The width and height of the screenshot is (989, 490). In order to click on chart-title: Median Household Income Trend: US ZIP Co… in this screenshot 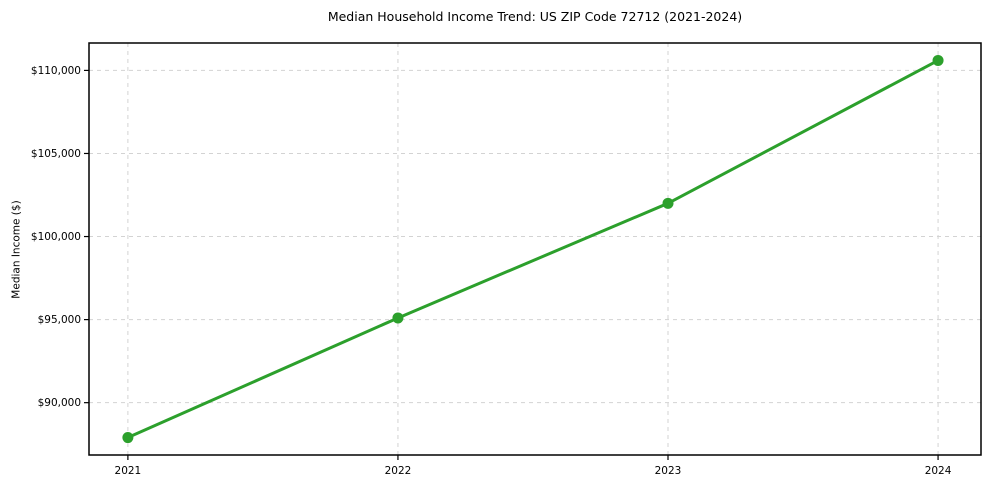, I will do `click(535, 16)`.